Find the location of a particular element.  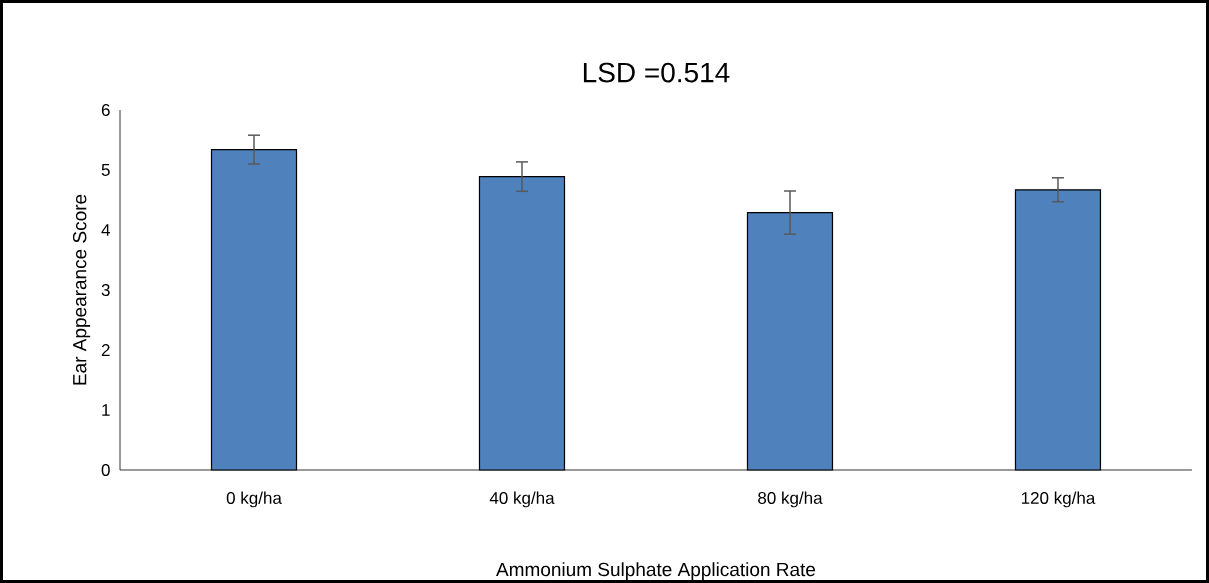

x-tick-label: 40 kg/ha is located at coordinates (522, 499).